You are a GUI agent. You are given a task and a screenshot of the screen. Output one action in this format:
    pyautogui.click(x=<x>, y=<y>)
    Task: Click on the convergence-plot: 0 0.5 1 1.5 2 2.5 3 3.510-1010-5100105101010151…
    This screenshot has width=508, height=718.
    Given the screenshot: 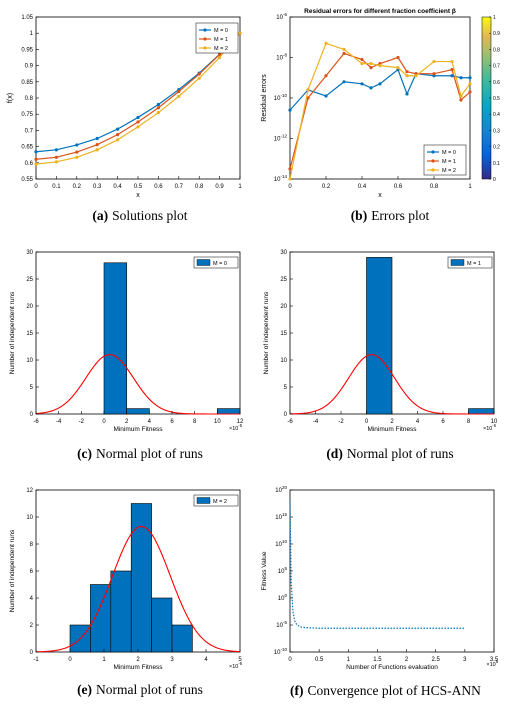 What is the action you would take?
    pyautogui.click(x=380, y=578)
    